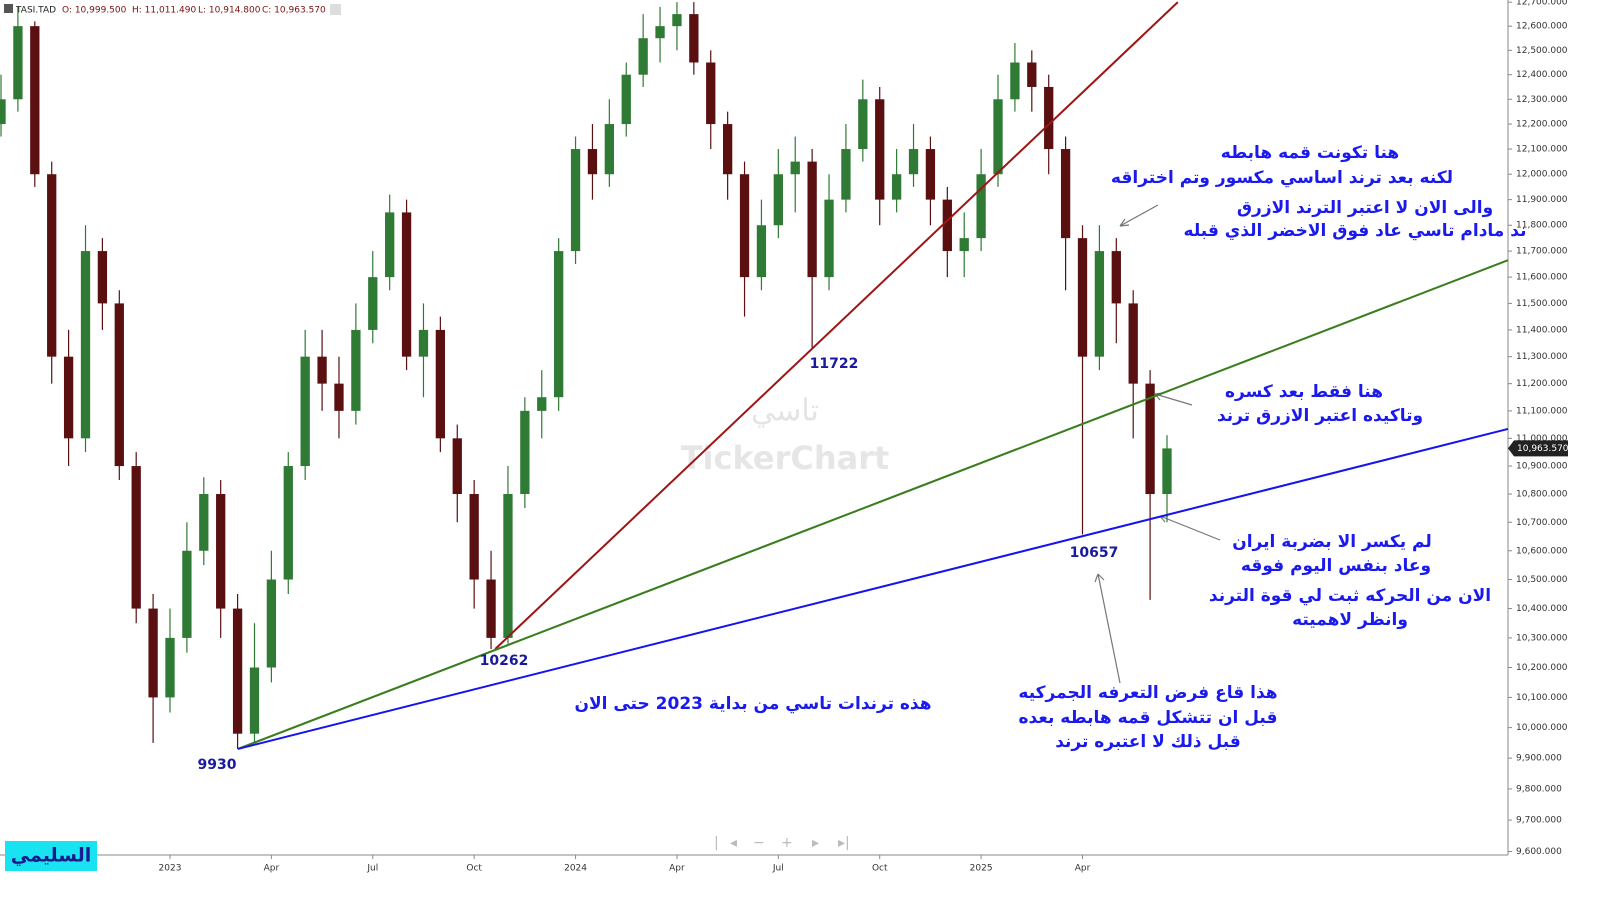  I want to click on y-tick-label: 10,600.000, so click(1542, 551).